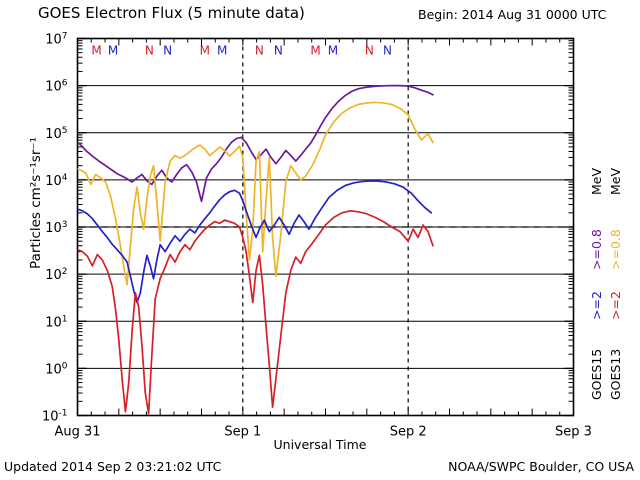 This screenshot has width=640, height=480. Describe the element at coordinates (56, 40) in the screenshot. I see `y-tick-label: 10⁷` at that location.